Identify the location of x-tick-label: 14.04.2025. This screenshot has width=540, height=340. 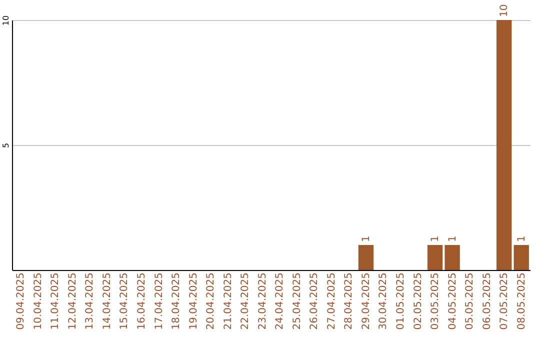
(107, 301).